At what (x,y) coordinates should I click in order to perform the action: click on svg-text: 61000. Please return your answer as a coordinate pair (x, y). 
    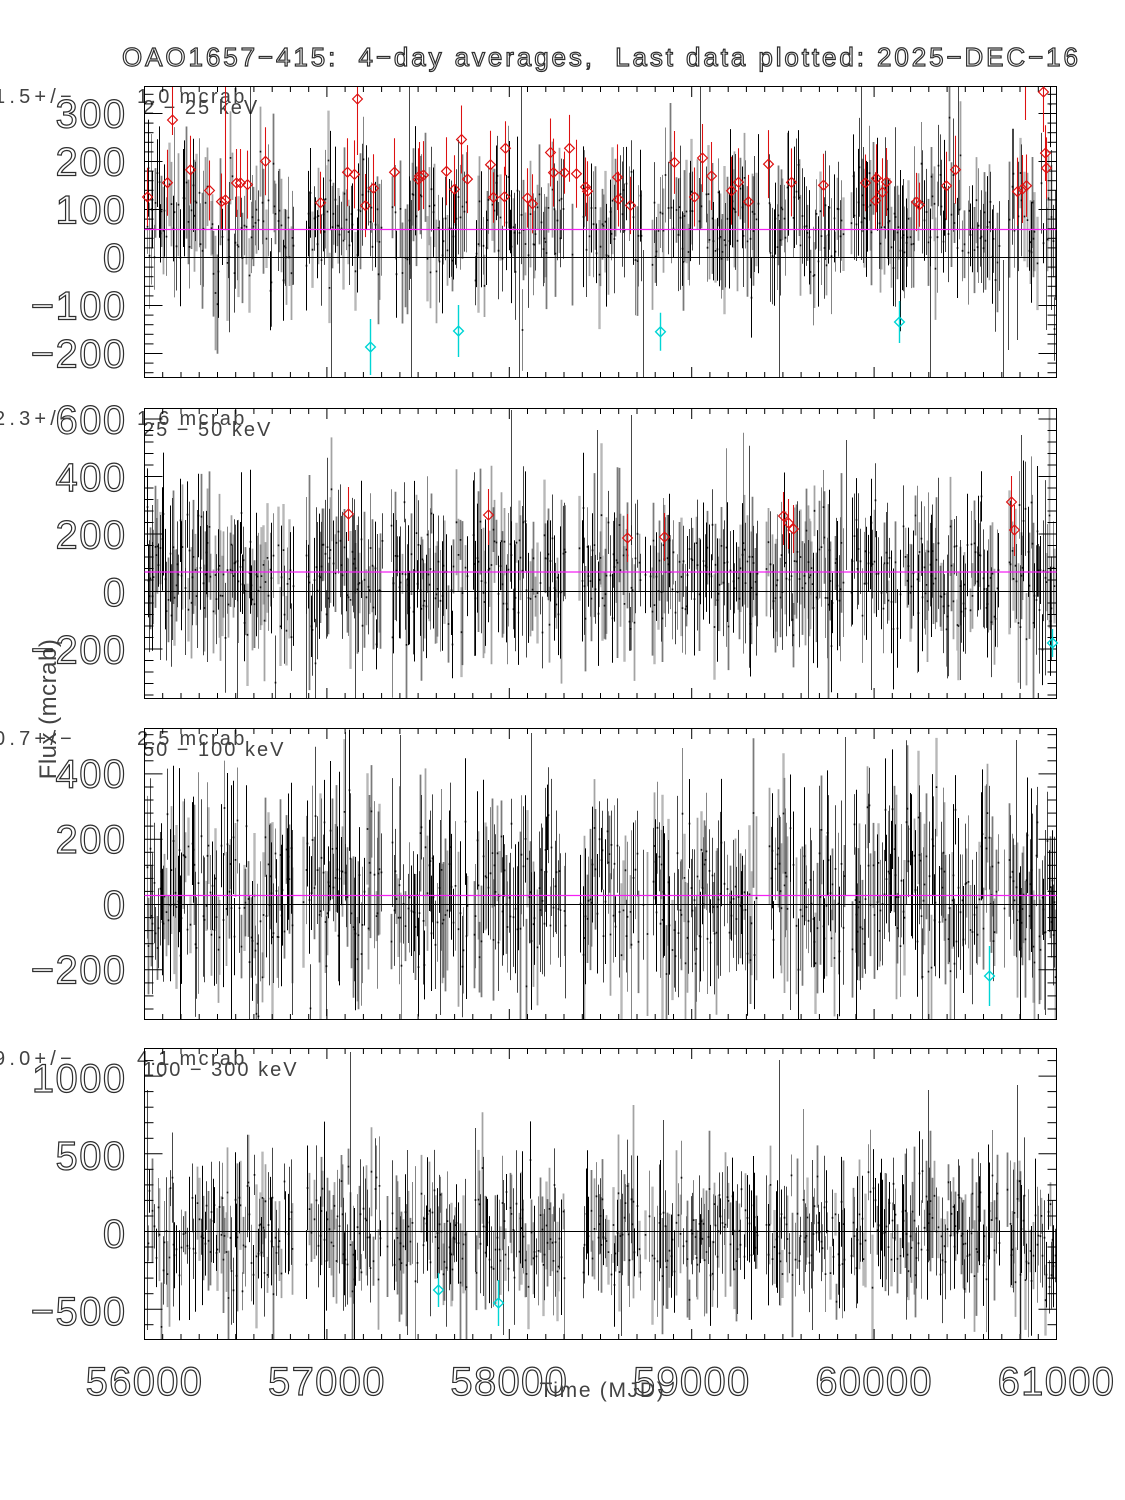
    Looking at the image, I should click on (1057, 1382).